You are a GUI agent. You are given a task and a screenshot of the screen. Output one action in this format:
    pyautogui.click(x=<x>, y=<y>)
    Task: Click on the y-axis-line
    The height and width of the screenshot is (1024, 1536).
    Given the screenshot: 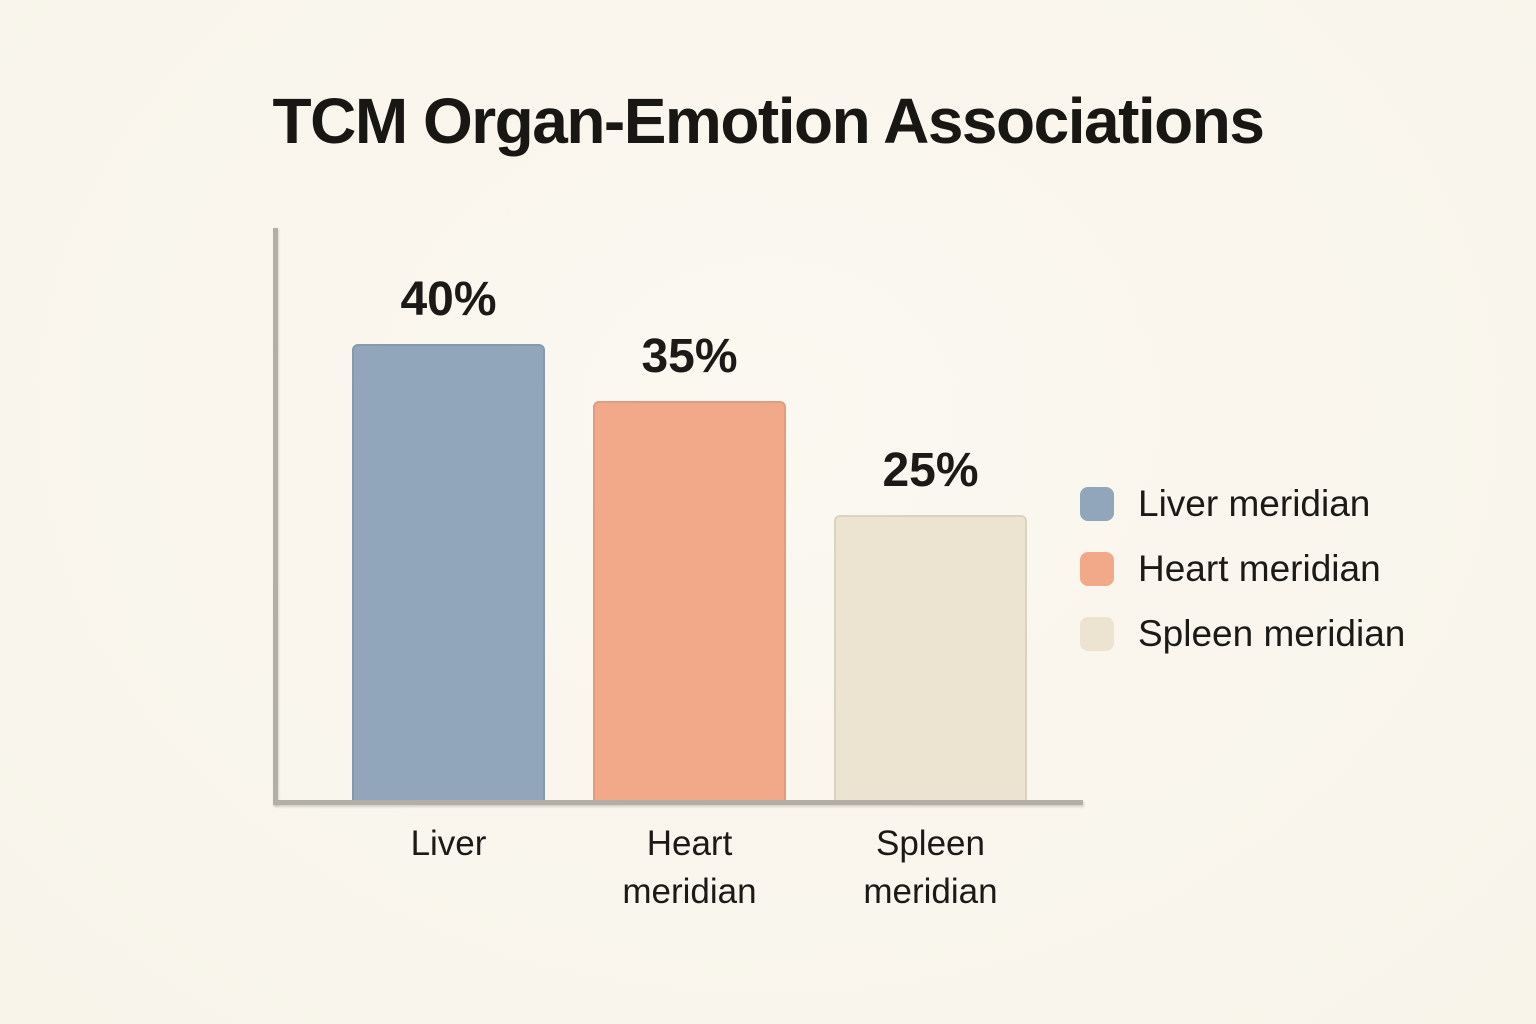 What is the action you would take?
    pyautogui.click(x=275, y=516)
    